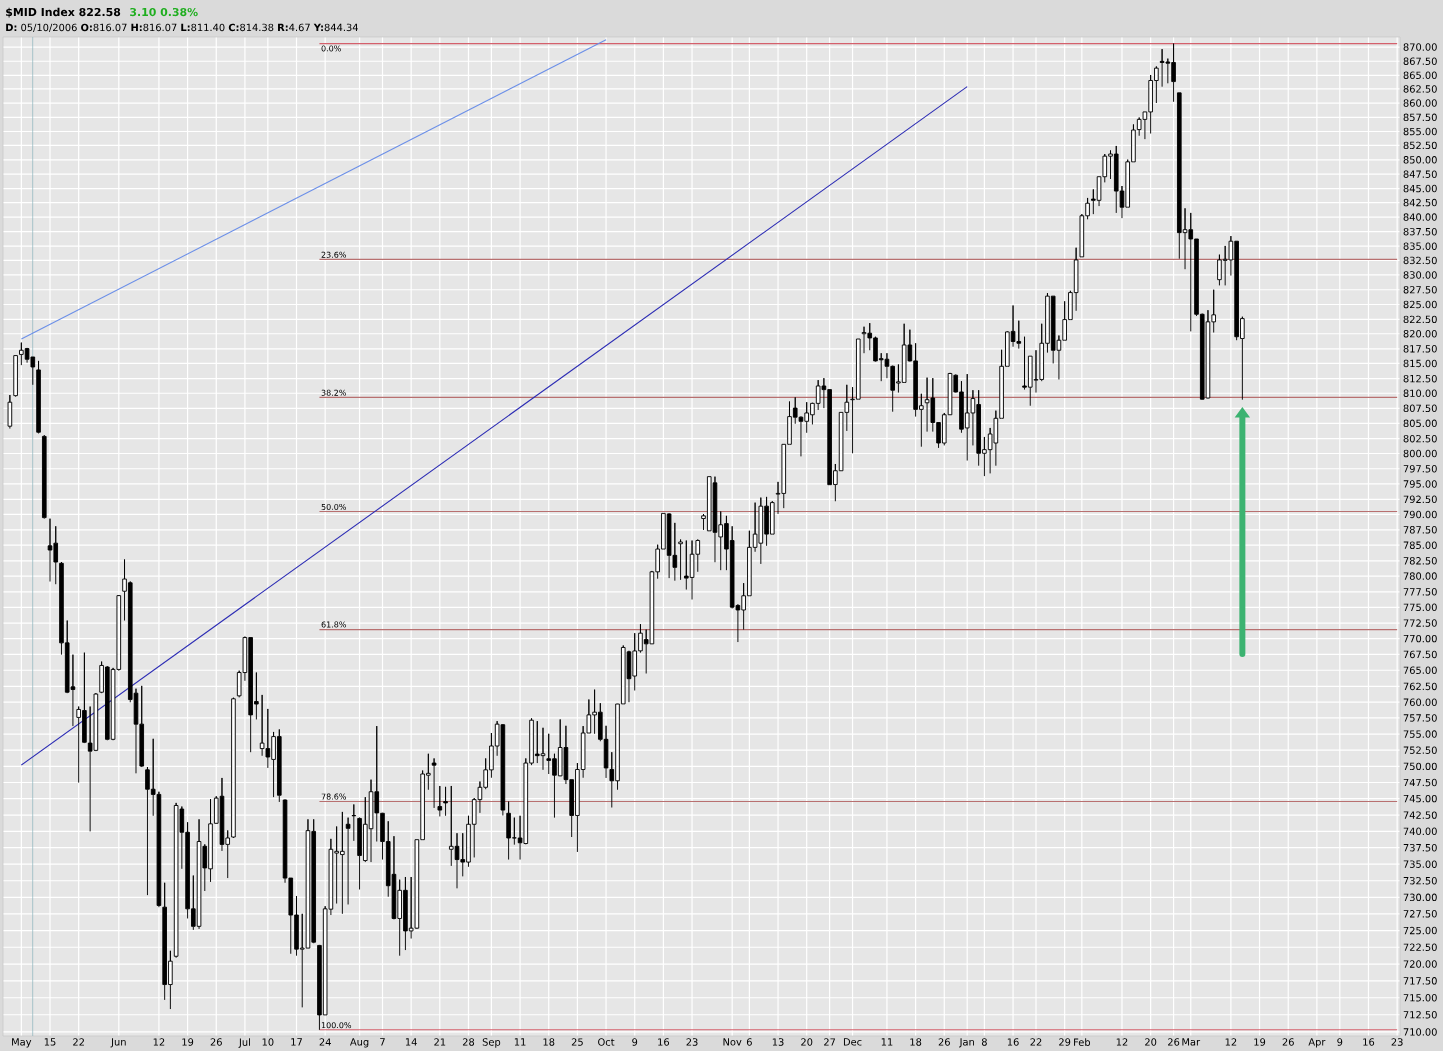 This screenshot has width=1443, height=1051. Describe the element at coordinates (1420, 231) in the screenshot. I see `y-tick-label: 837.50` at that location.